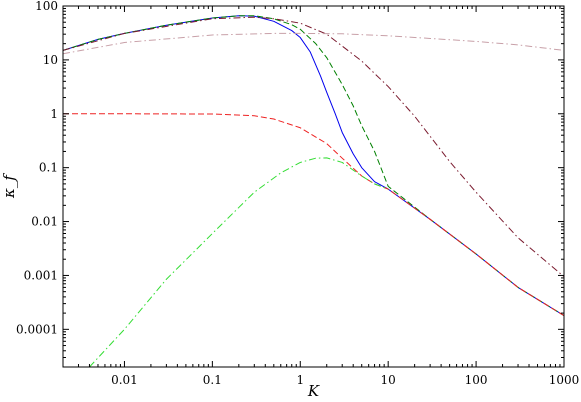 This screenshot has width=581, height=402. Describe the element at coordinates (37, 329) in the screenshot. I see `y-tick-label: 0.0001` at that location.